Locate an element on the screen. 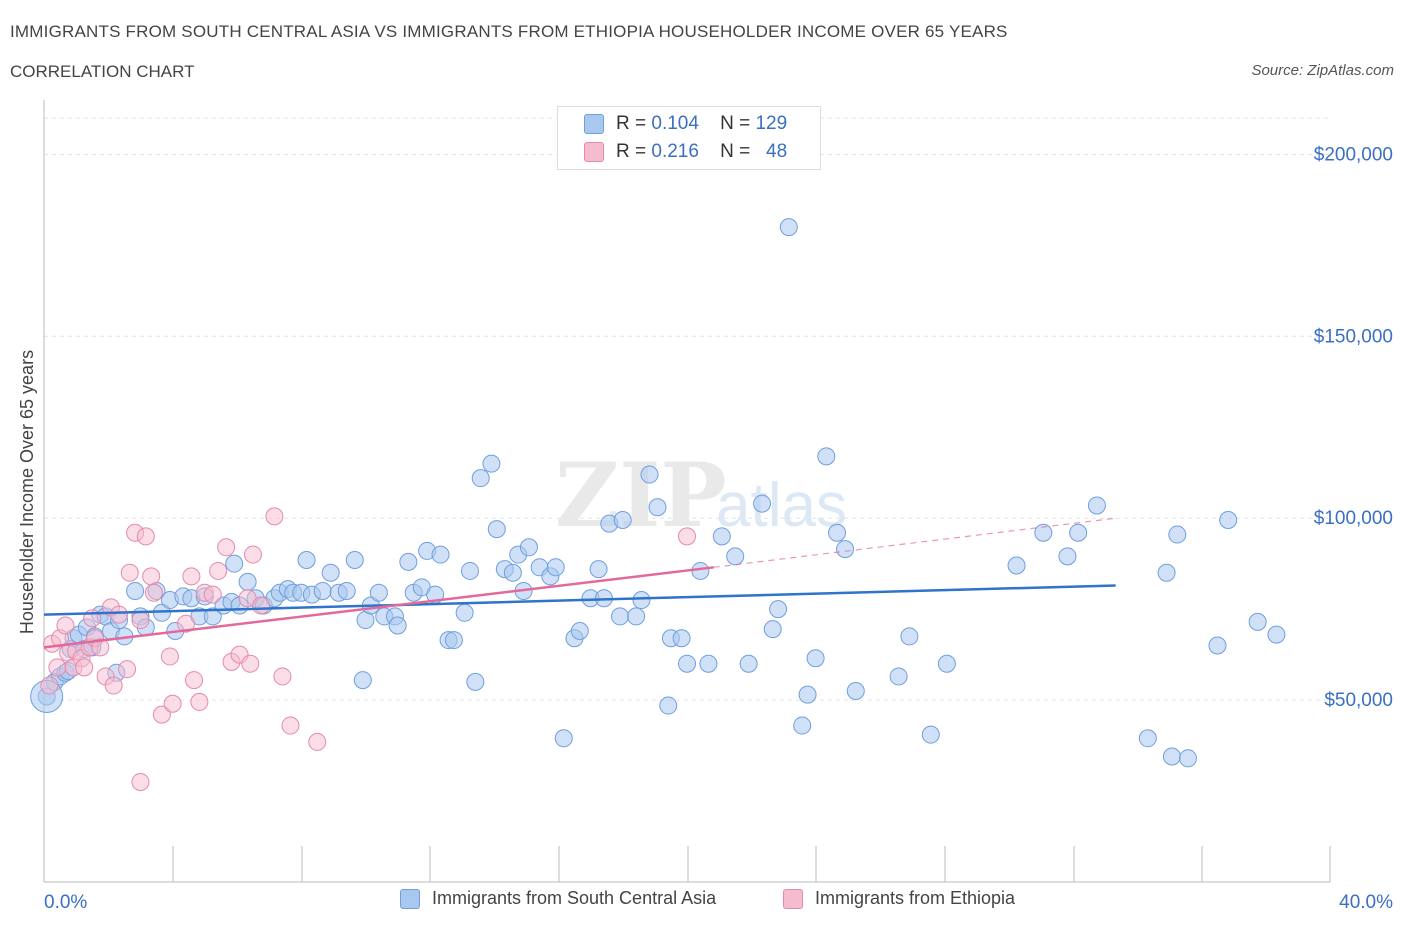 This screenshot has width=1406, height=930. stats-r-value: 0.104 is located at coordinates (675, 123).